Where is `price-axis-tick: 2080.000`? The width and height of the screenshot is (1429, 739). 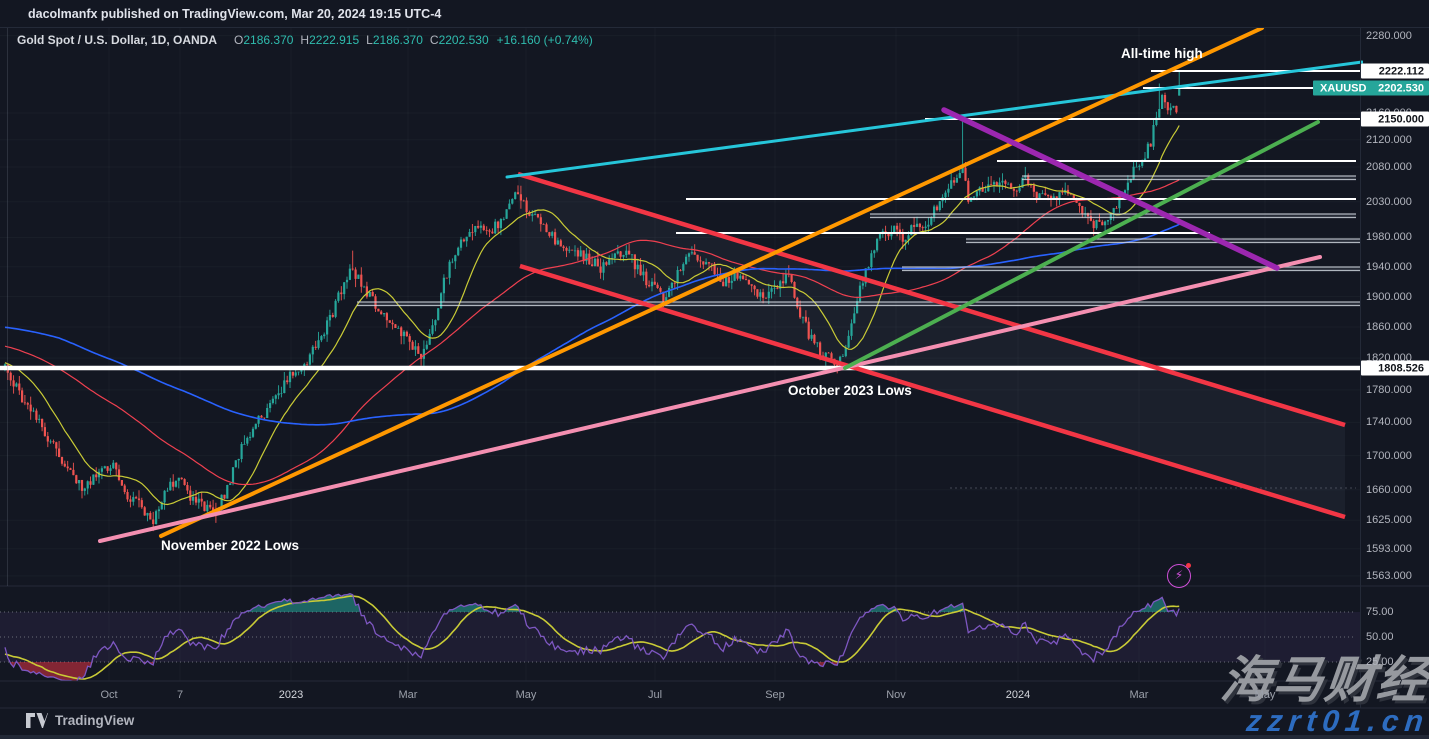 price-axis-tick: 2080.000 is located at coordinates (1389, 166).